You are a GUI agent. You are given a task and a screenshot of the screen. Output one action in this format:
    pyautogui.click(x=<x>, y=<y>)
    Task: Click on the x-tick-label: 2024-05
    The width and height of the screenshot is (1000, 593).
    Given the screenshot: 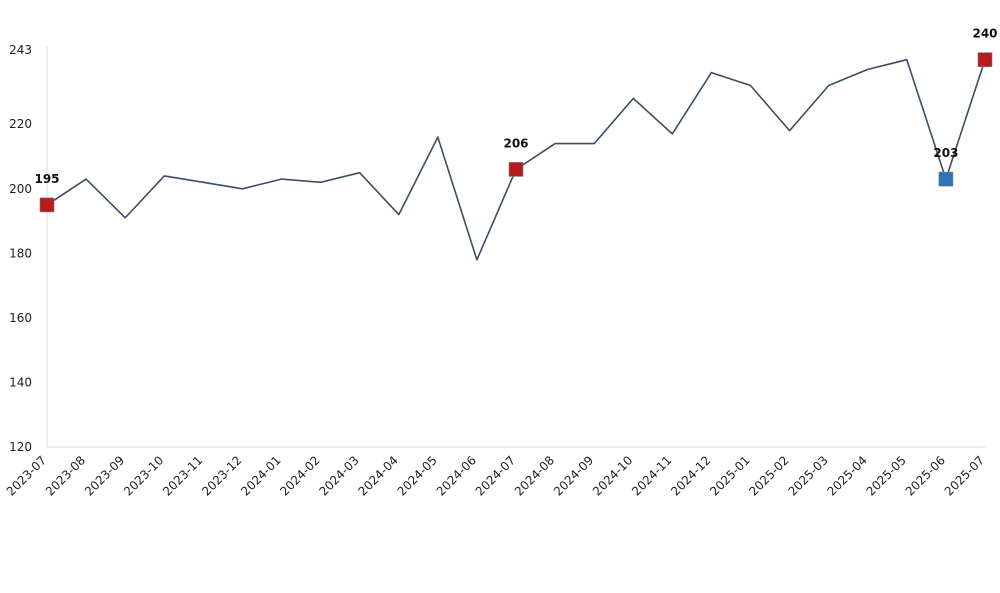 What is the action you would take?
    pyautogui.click(x=417, y=475)
    